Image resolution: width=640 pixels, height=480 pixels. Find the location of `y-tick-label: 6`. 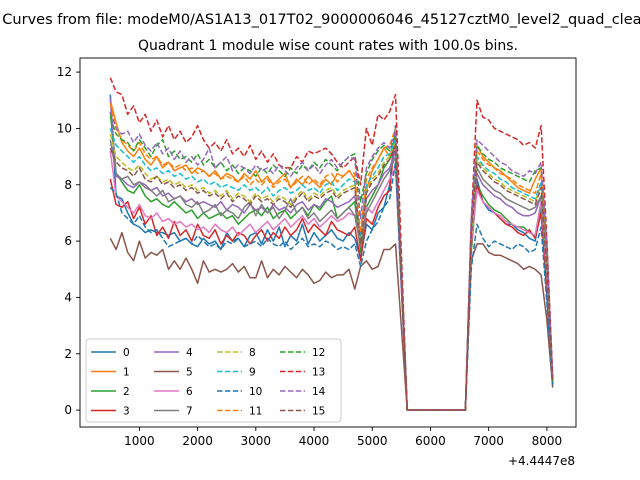

y-tick-label: 6 is located at coordinates (68, 241).